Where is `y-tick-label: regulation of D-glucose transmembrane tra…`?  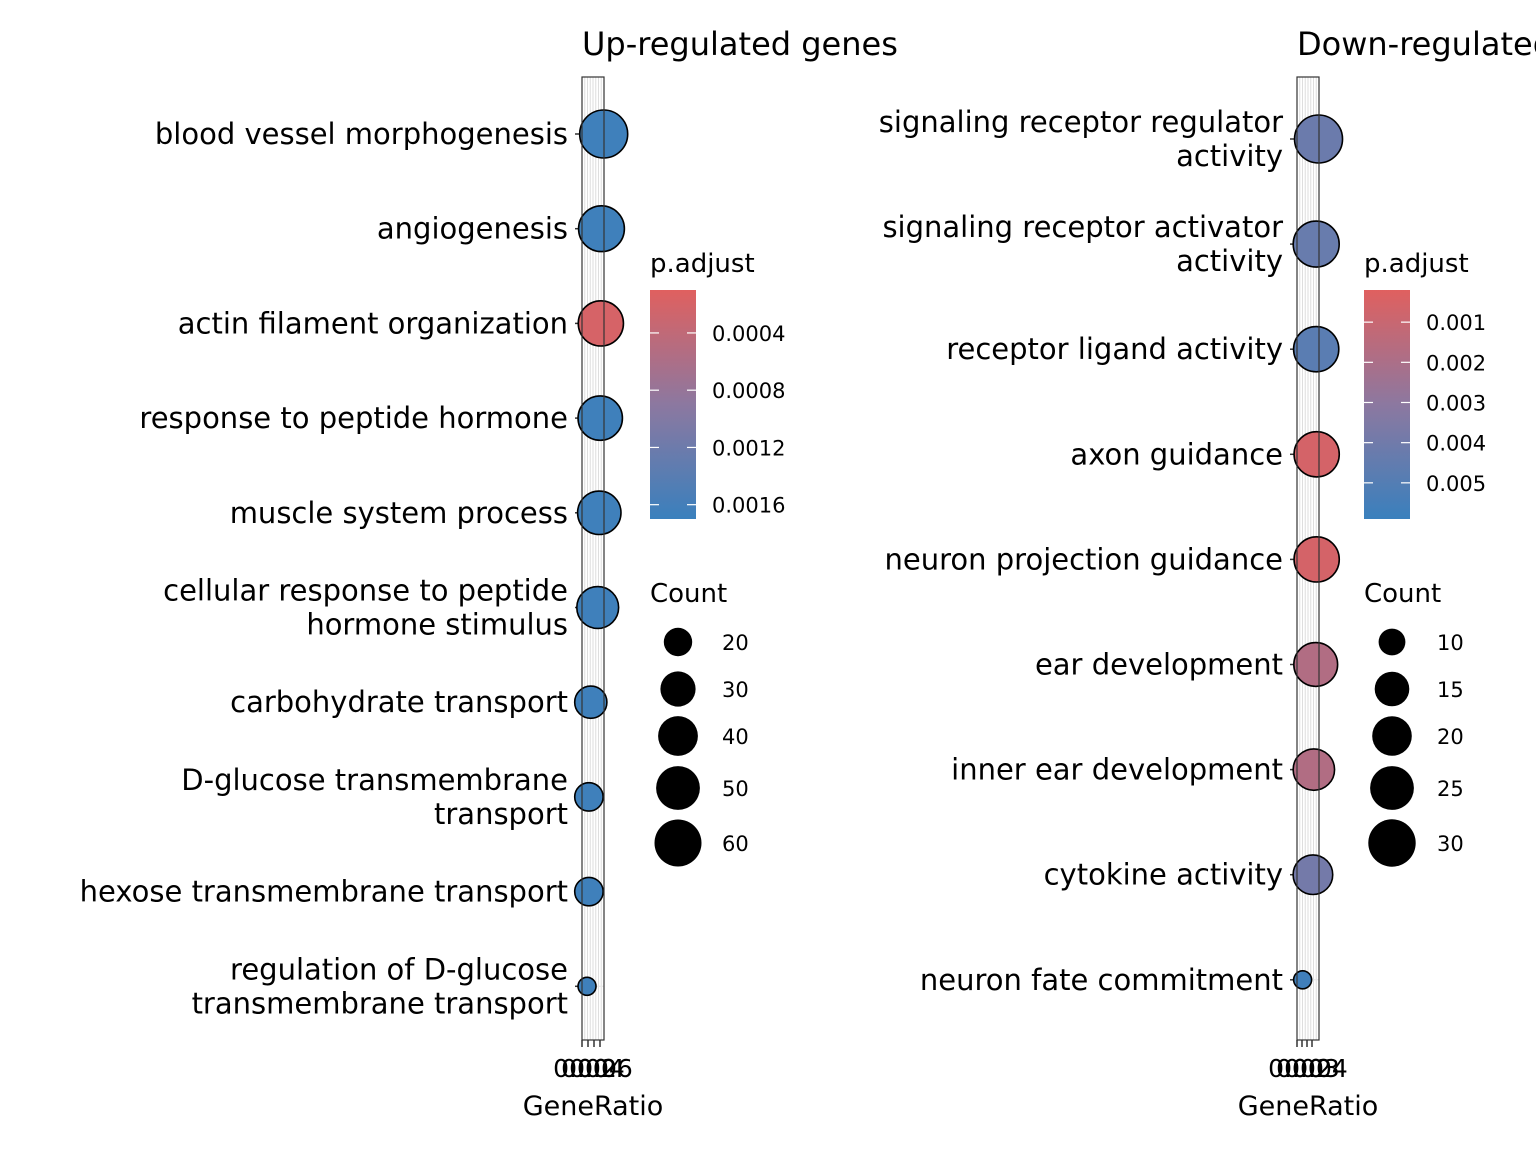
y-tick-label: regulation of D-glucose transmembrane tra… is located at coordinates (380, 986).